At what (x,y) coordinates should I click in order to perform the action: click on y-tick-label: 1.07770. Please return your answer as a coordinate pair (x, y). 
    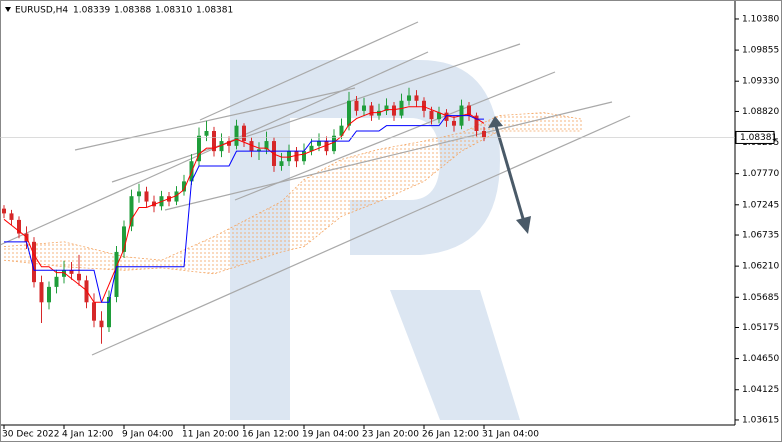
    Looking at the image, I should click on (760, 174).